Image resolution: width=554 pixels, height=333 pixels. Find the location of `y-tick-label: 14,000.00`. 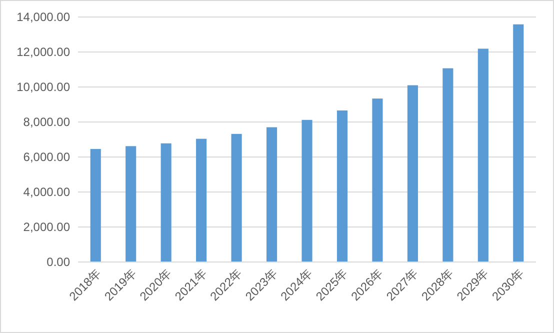

y-tick-label: 14,000.00 is located at coordinates (43, 17).